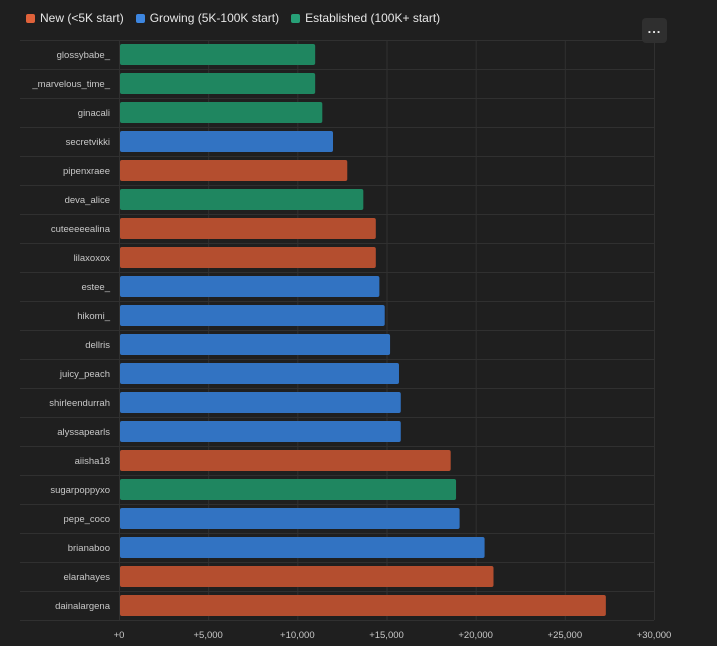 The width and height of the screenshot is (717, 646). What do you see at coordinates (87, 200) in the screenshot?
I see `y-tick-label: deva_alice` at bounding box center [87, 200].